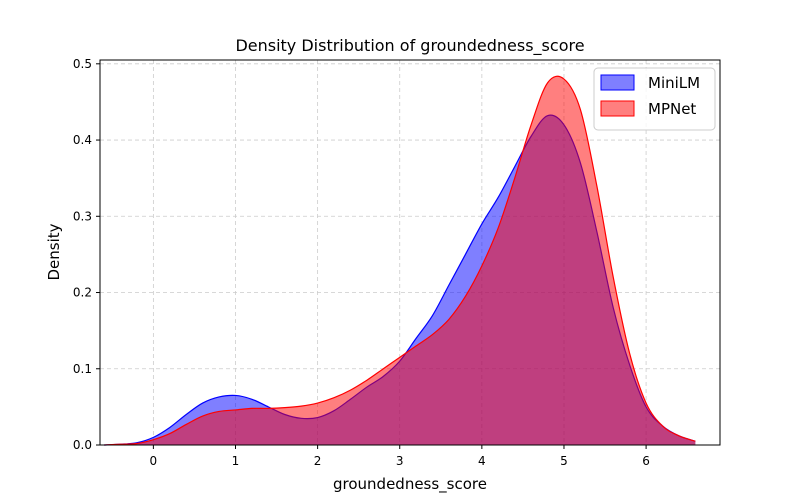 The width and height of the screenshot is (800, 500). What do you see at coordinates (674, 83) in the screenshot?
I see `legend-label-minilm: MiniLM` at bounding box center [674, 83].